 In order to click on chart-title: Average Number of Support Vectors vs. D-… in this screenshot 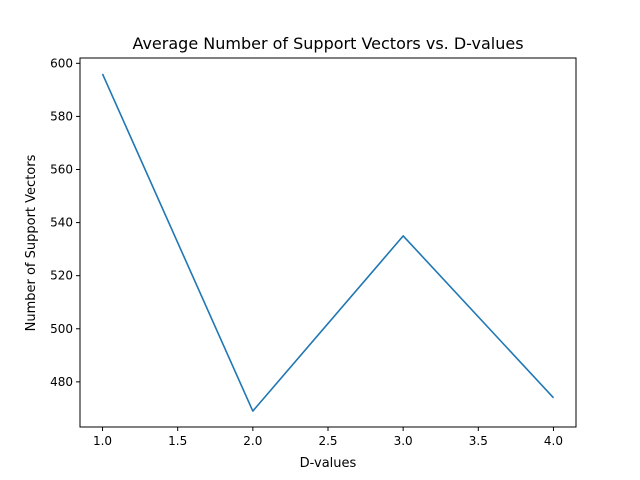, I will do `click(327, 43)`.